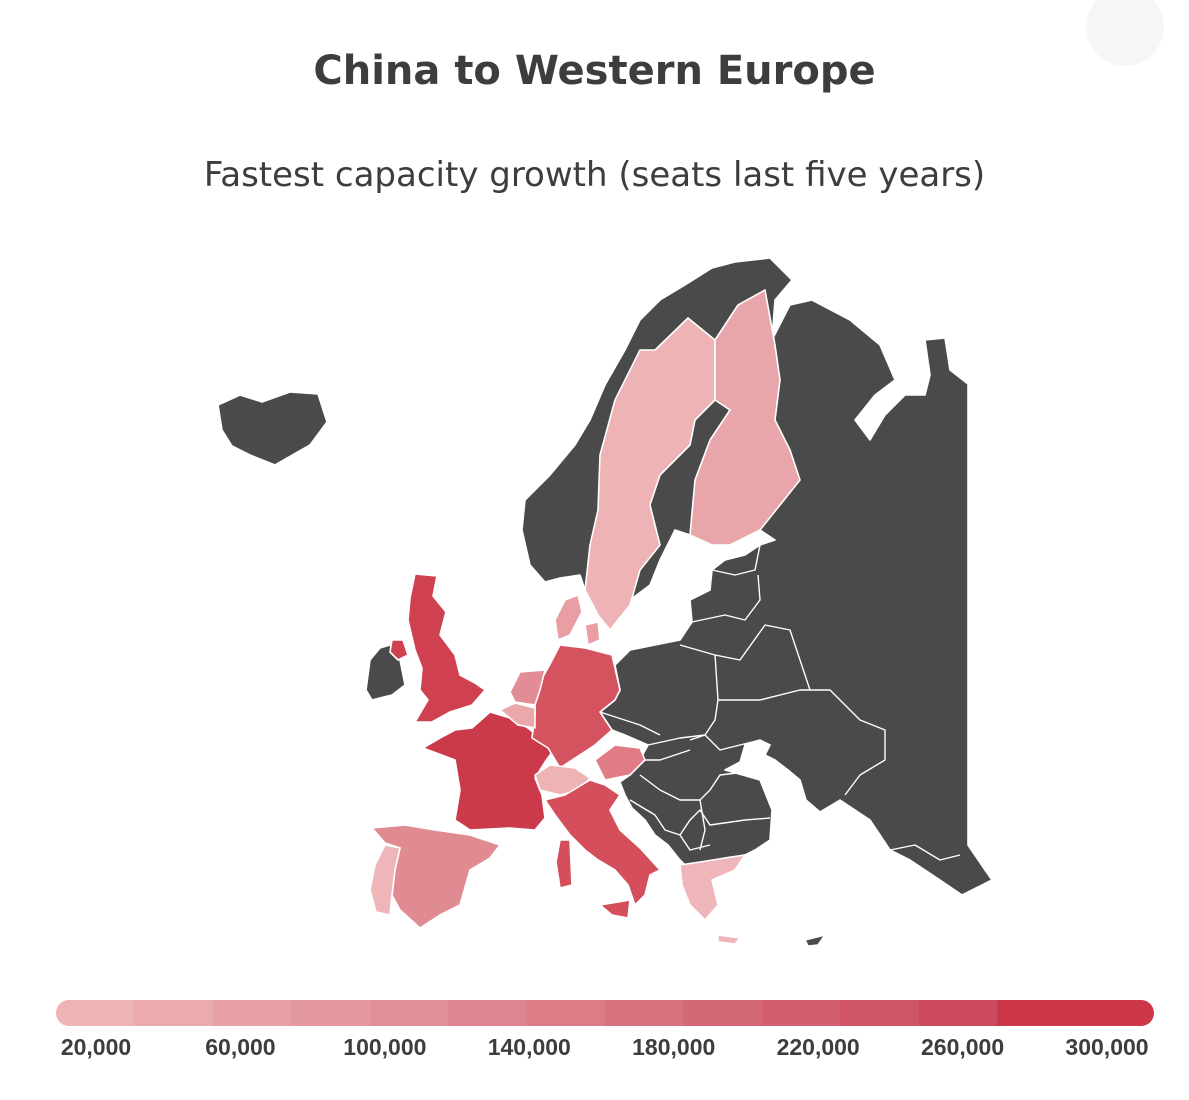 The image size is (1189, 1100). I want to click on region-iceland, so click(272, 428).